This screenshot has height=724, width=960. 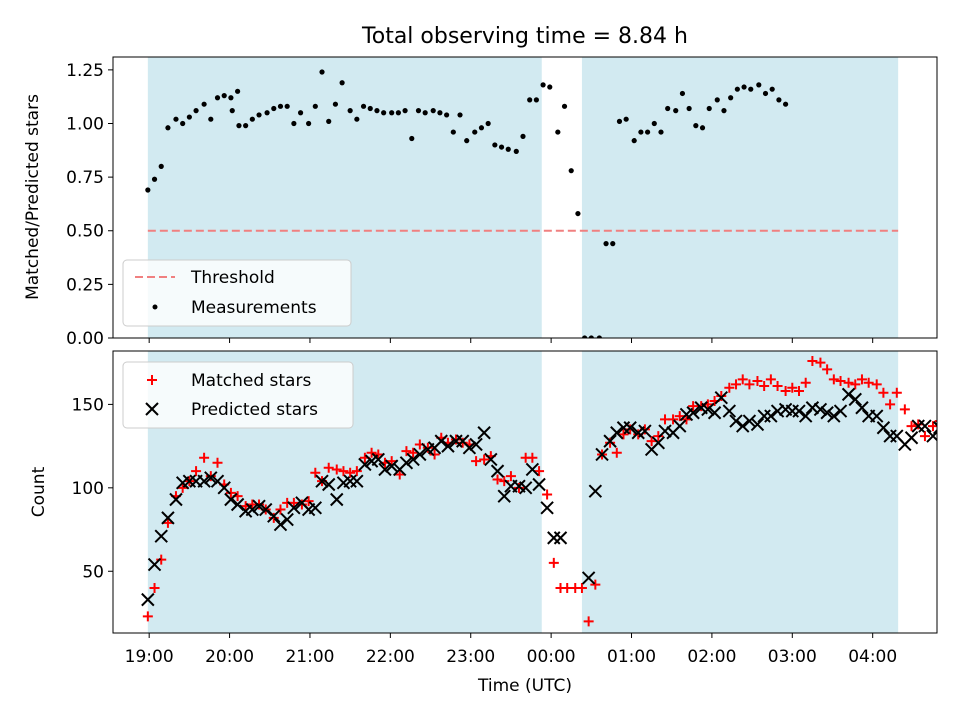 What do you see at coordinates (232, 278) in the screenshot?
I see `legend-threshold-label: Threshold` at bounding box center [232, 278].